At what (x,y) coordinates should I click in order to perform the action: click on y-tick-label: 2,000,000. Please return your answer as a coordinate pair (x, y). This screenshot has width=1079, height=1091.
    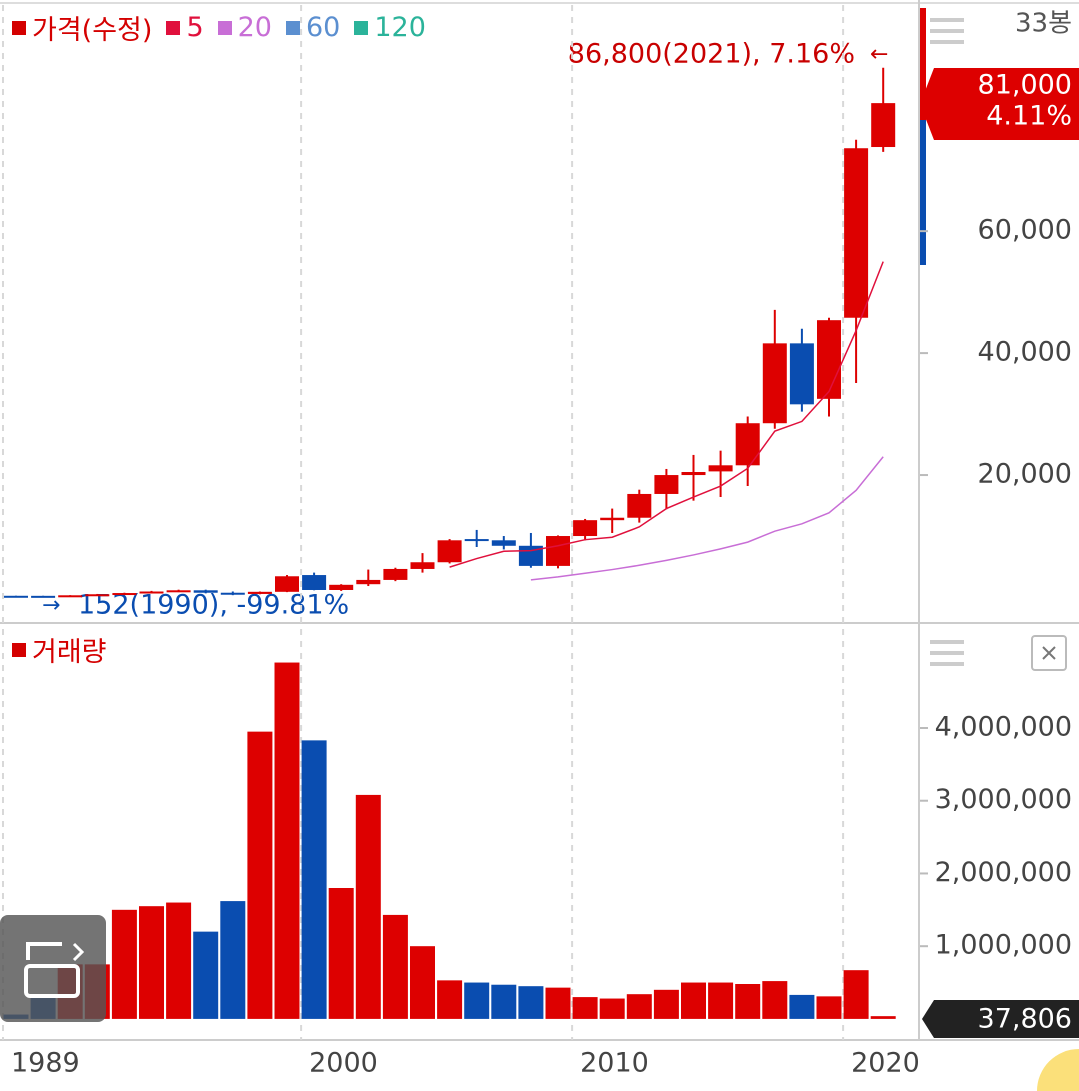
    Looking at the image, I should click on (1003, 872).